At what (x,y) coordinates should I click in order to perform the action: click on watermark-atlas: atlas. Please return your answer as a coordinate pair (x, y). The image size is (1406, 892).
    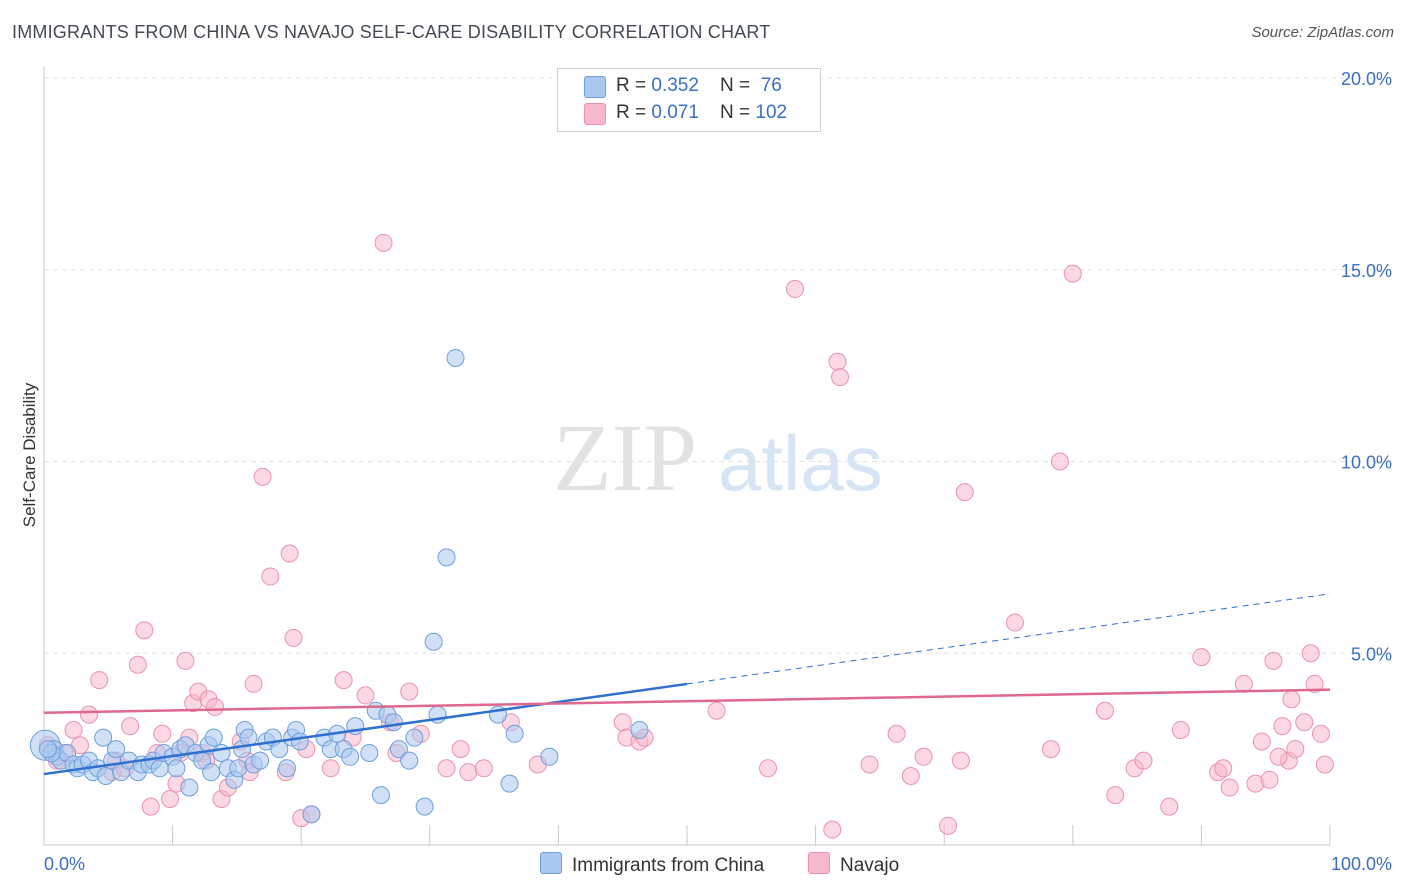
    Looking at the image, I should click on (800, 463).